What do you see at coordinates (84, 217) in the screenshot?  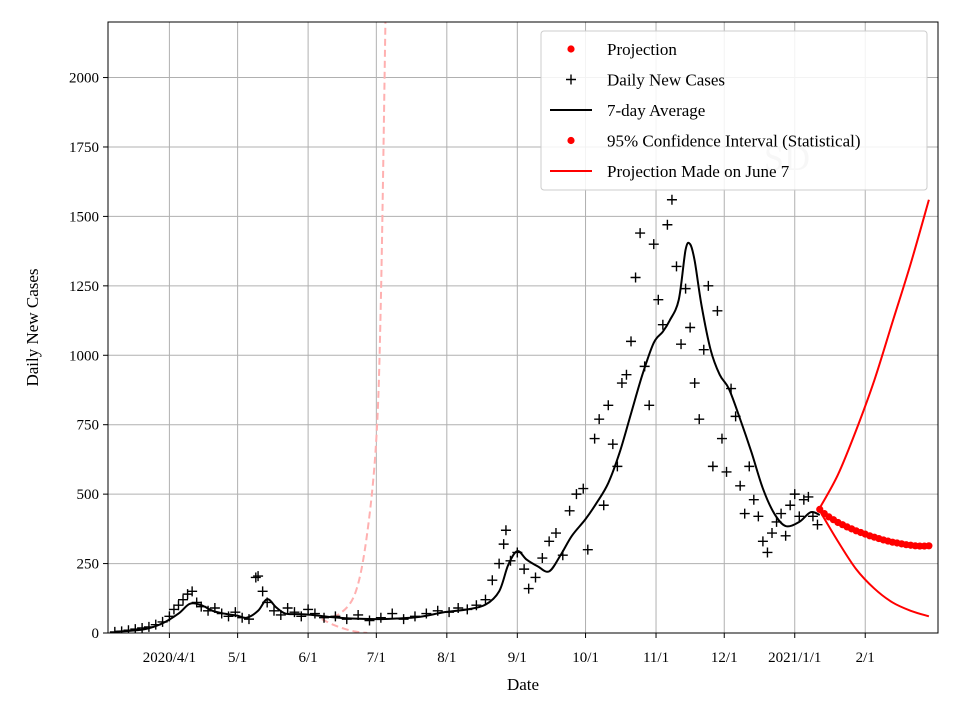 I see `y-tick-label: 1500` at bounding box center [84, 217].